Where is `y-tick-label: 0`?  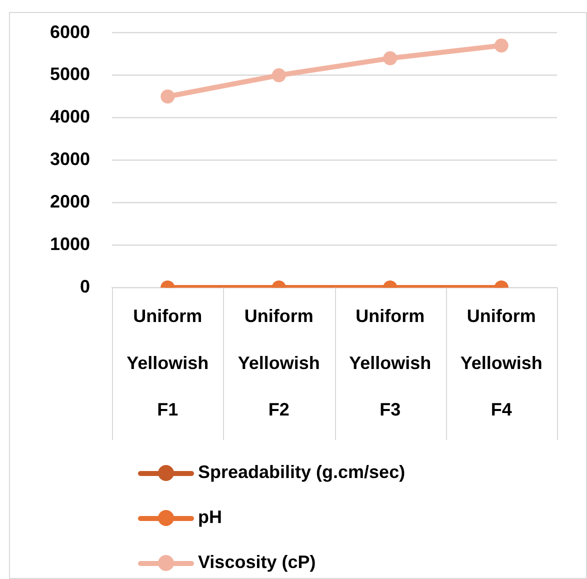
y-tick-label: 0 is located at coordinates (85, 286).